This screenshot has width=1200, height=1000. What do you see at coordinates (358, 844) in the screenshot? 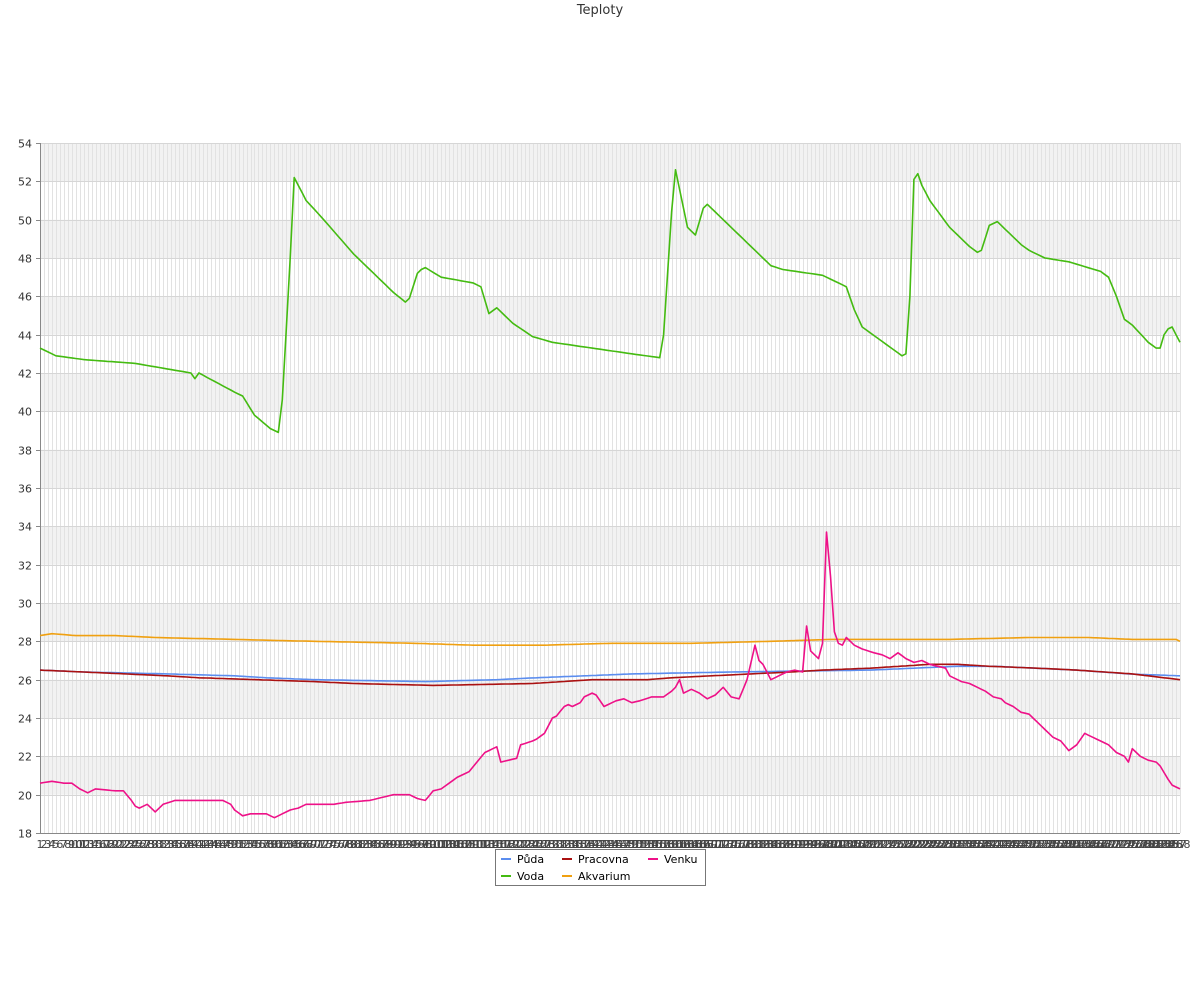
I see `x-tick-label: 81` at bounding box center [358, 844].